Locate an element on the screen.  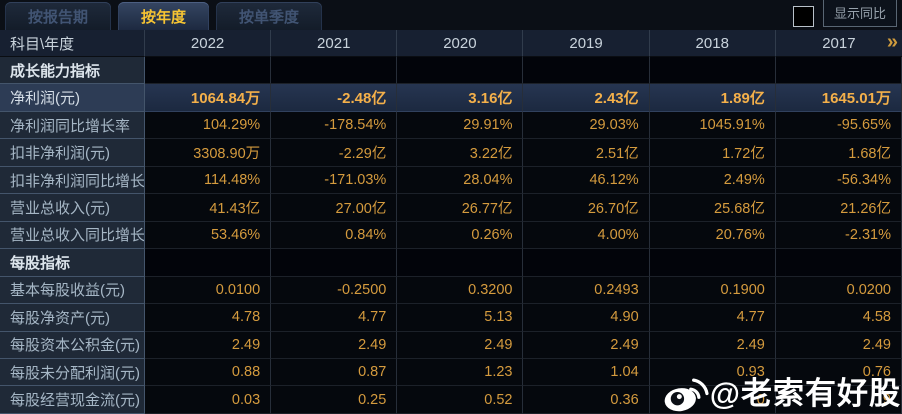
row-label: 每股净资产(元) is located at coordinates (72, 318).